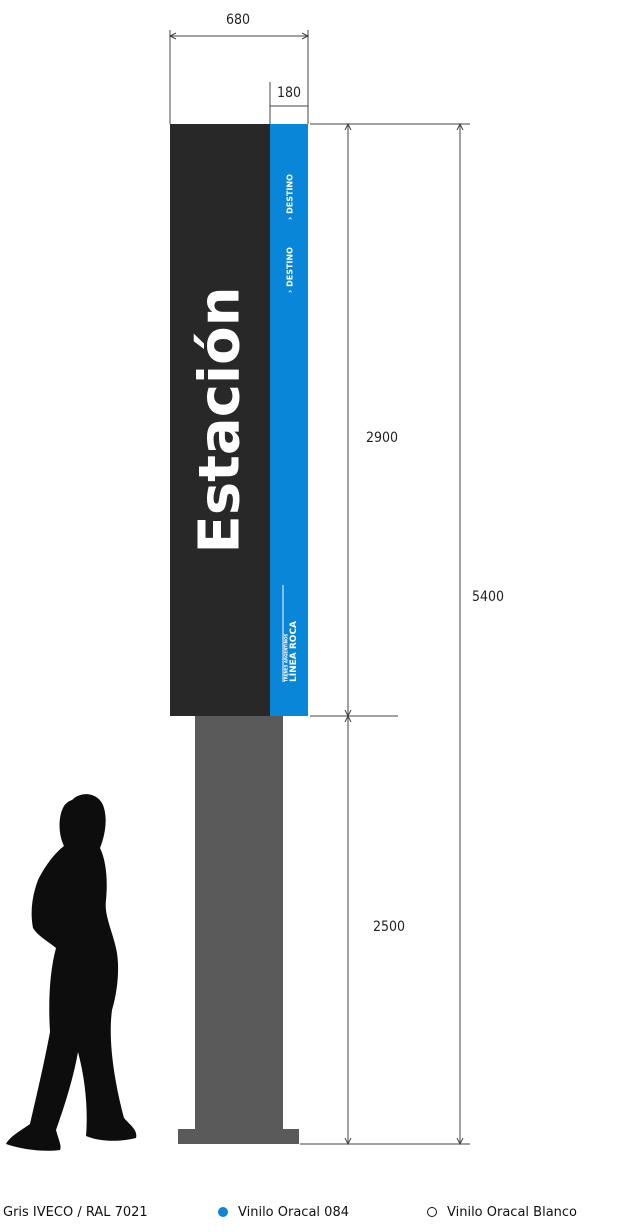  What do you see at coordinates (289, 420) in the screenshot?
I see `blue-strip` at bounding box center [289, 420].